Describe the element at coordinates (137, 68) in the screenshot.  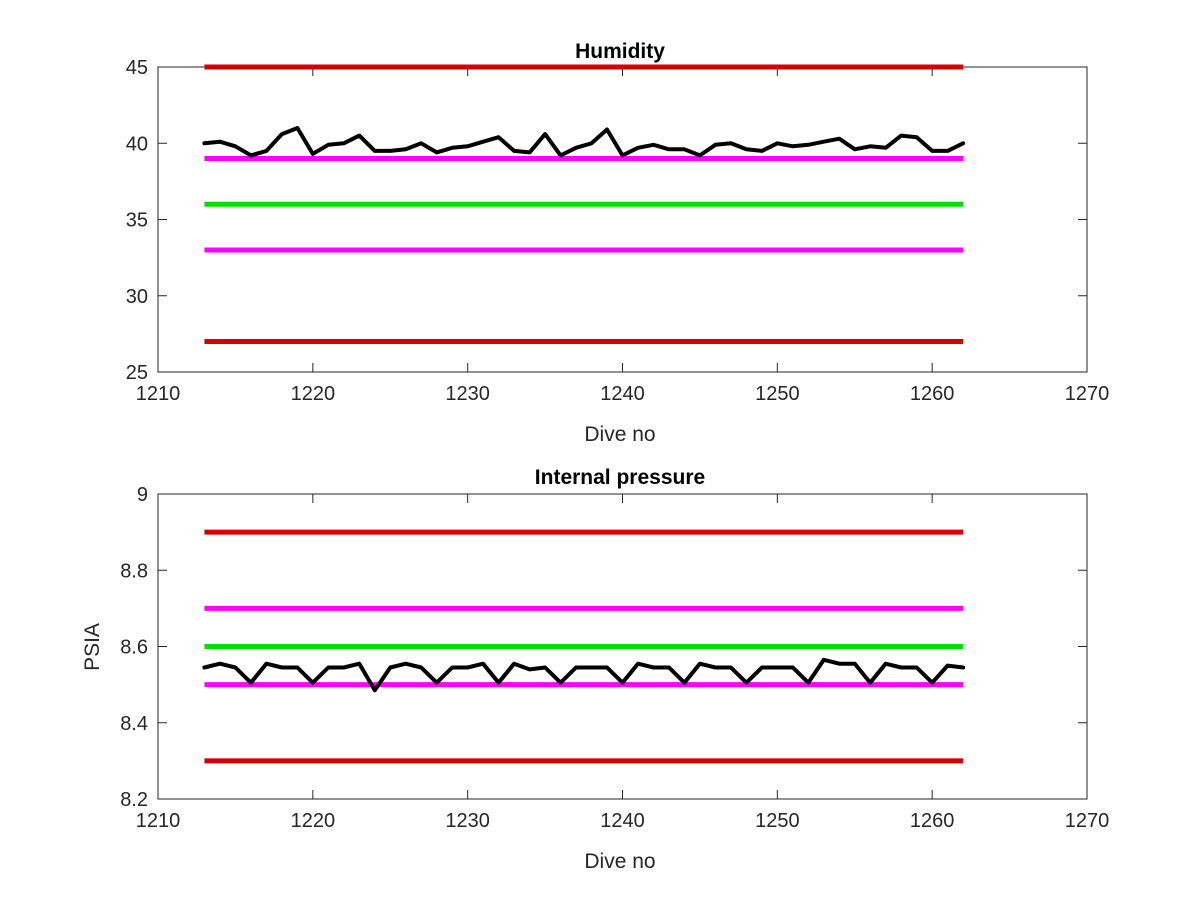
I see `y-tick-label: 45` at that location.